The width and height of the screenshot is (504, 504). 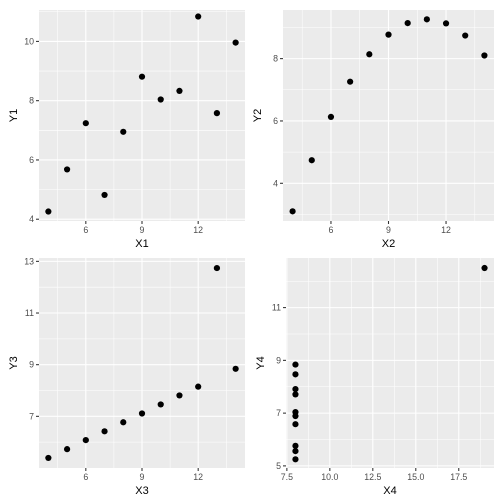 What do you see at coordinates (388, 244) in the screenshot?
I see `x-axis-title: X2` at bounding box center [388, 244].